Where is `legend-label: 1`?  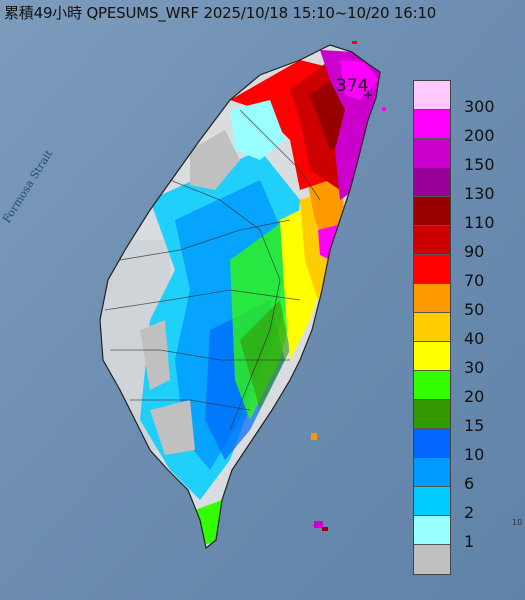
legend-label: 1 is located at coordinates (469, 541).